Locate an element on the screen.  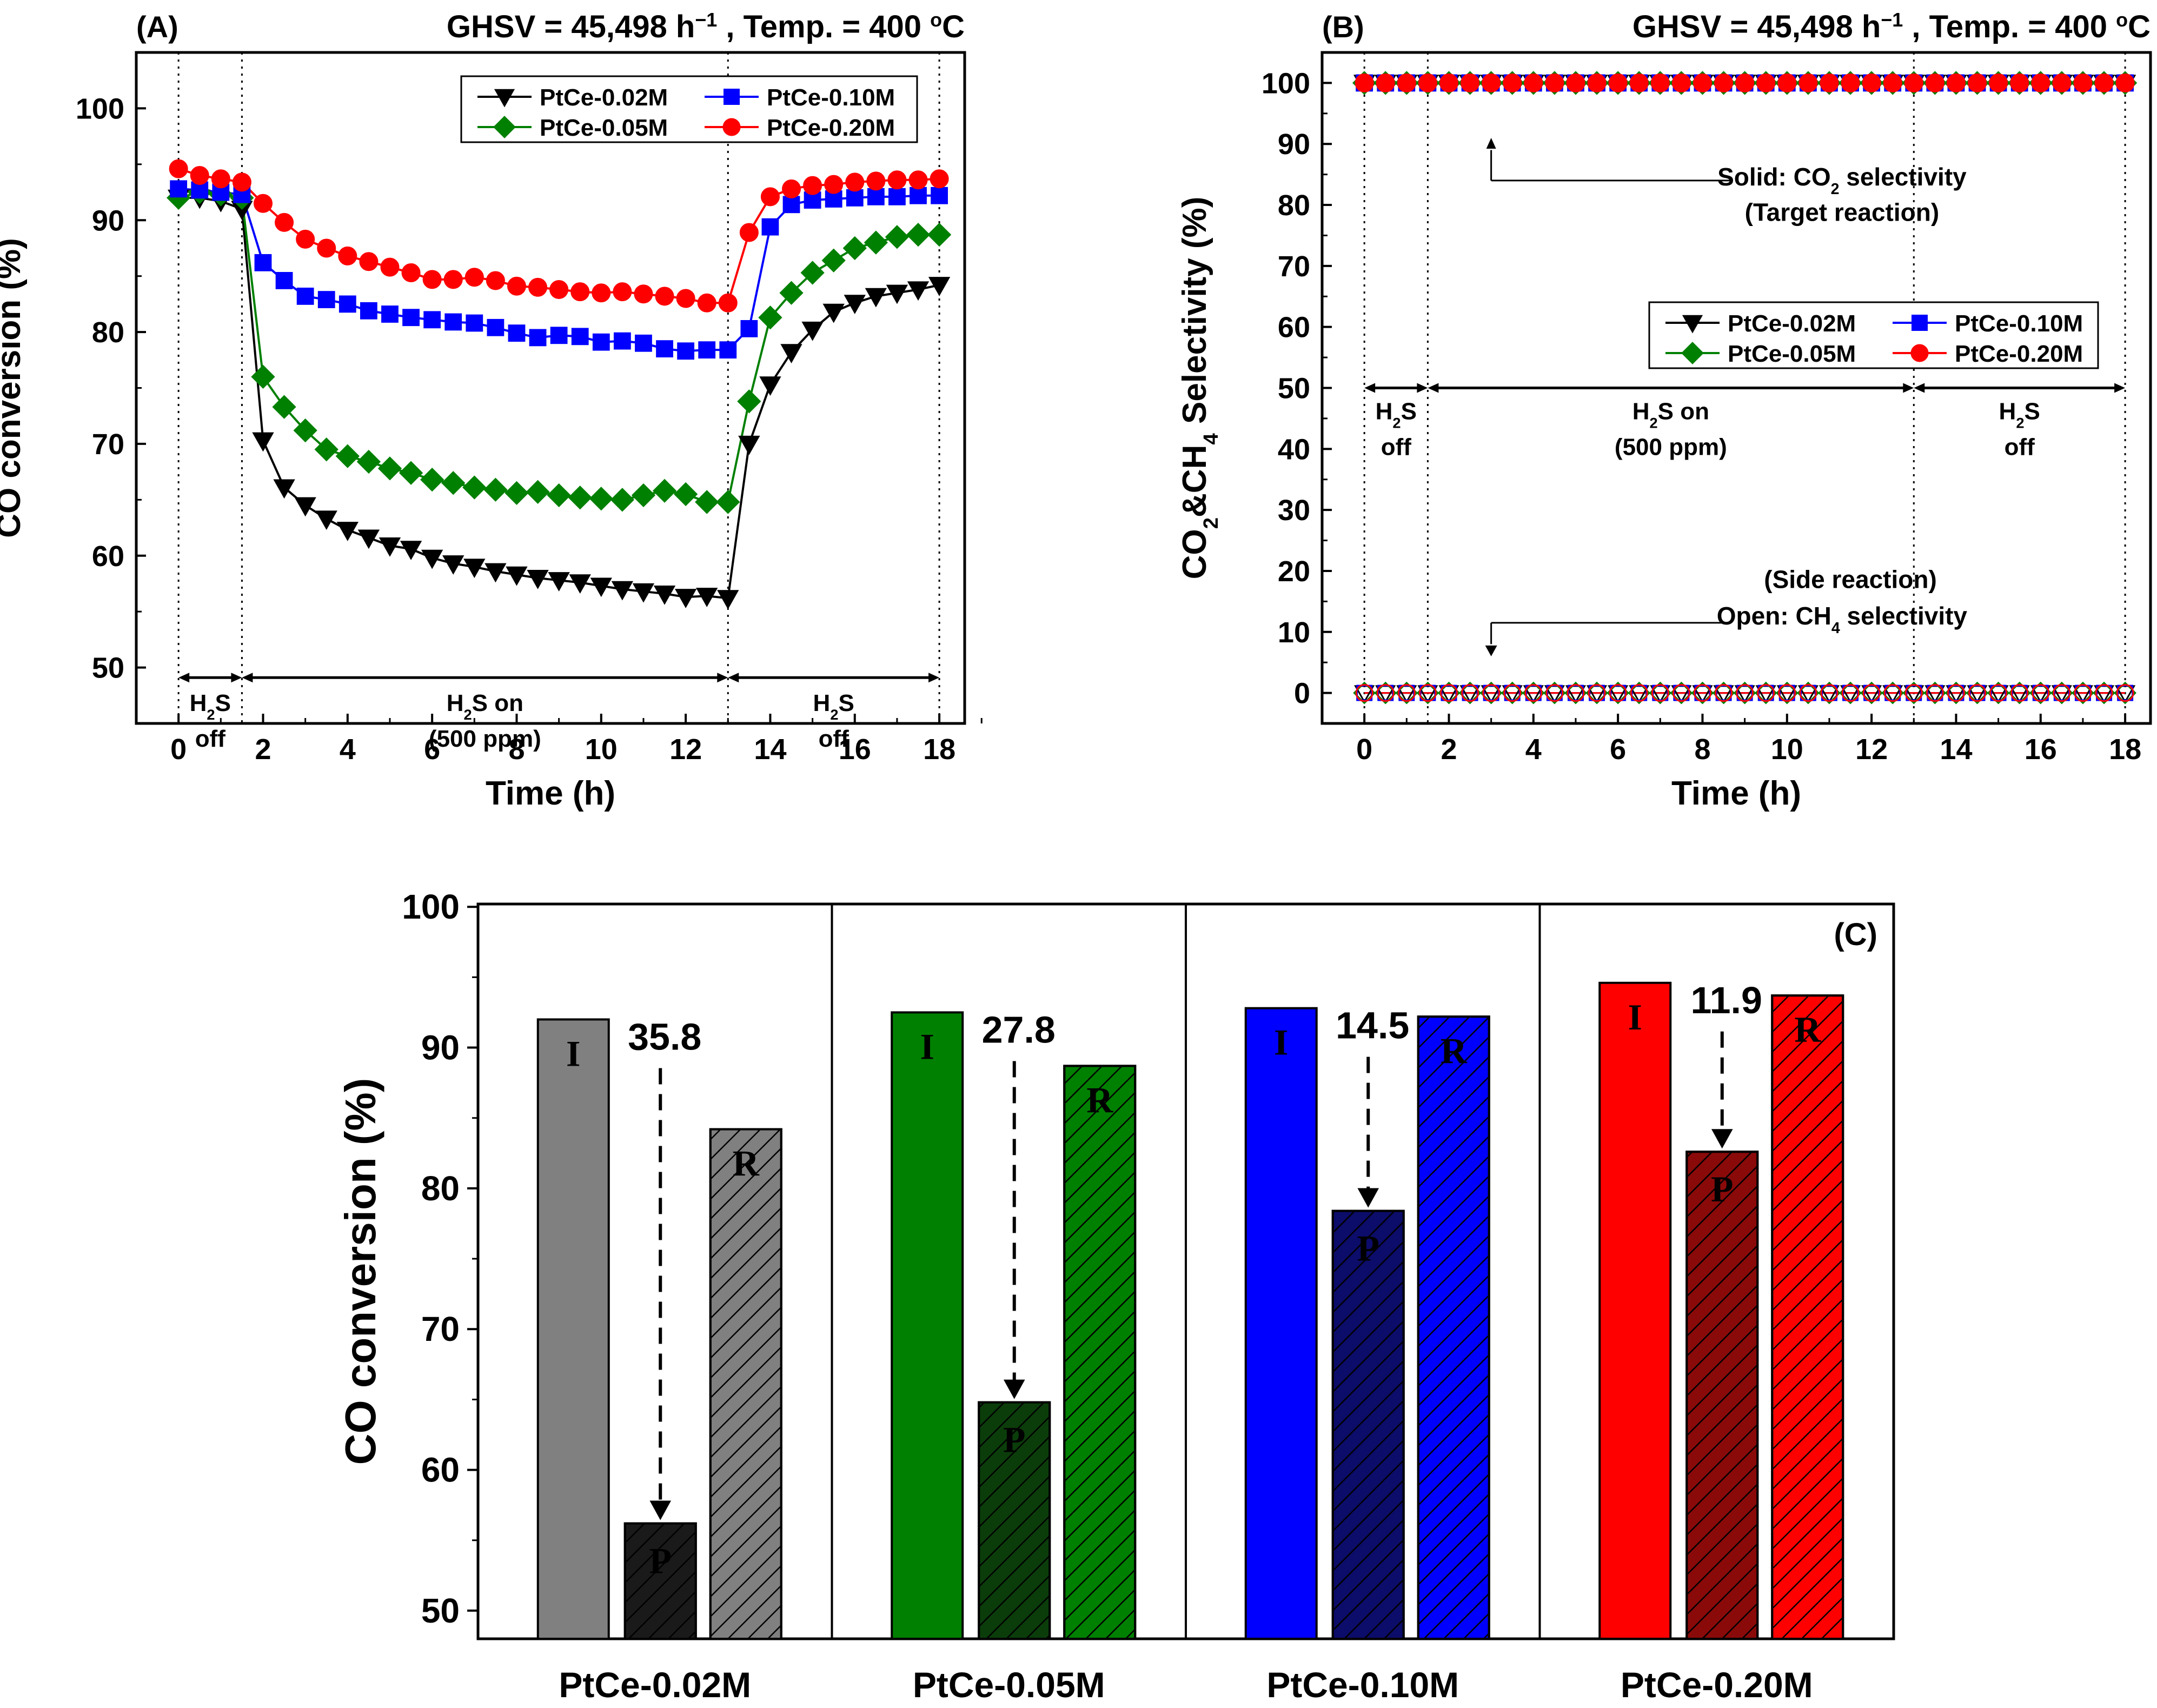
x-tick-label: 2 is located at coordinates (263, 749).